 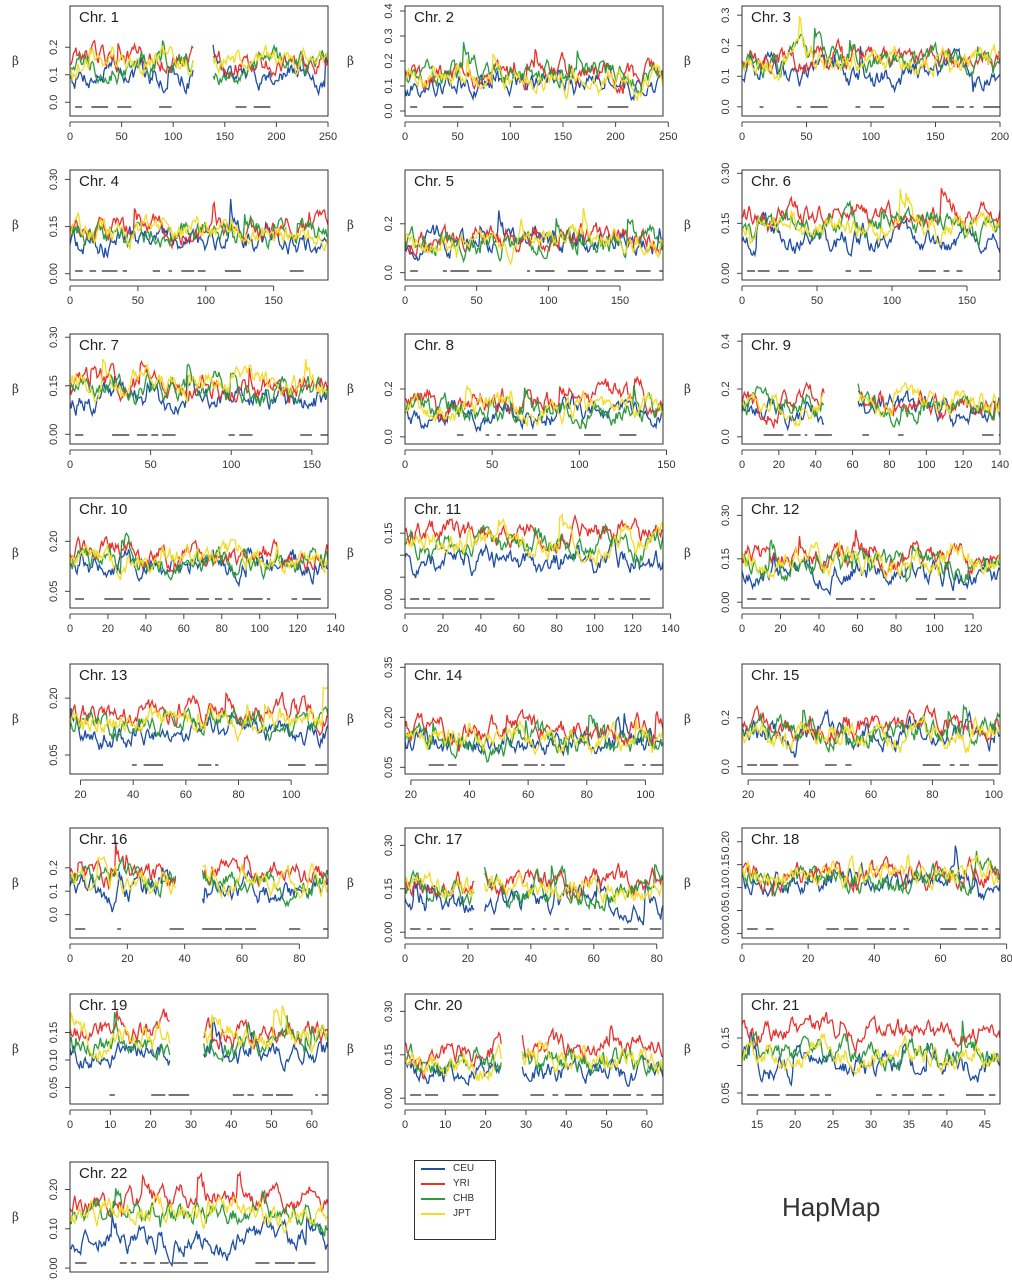 I want to click on chr-22-y-tick-label: 0.00, so click(x=54, y=1267).